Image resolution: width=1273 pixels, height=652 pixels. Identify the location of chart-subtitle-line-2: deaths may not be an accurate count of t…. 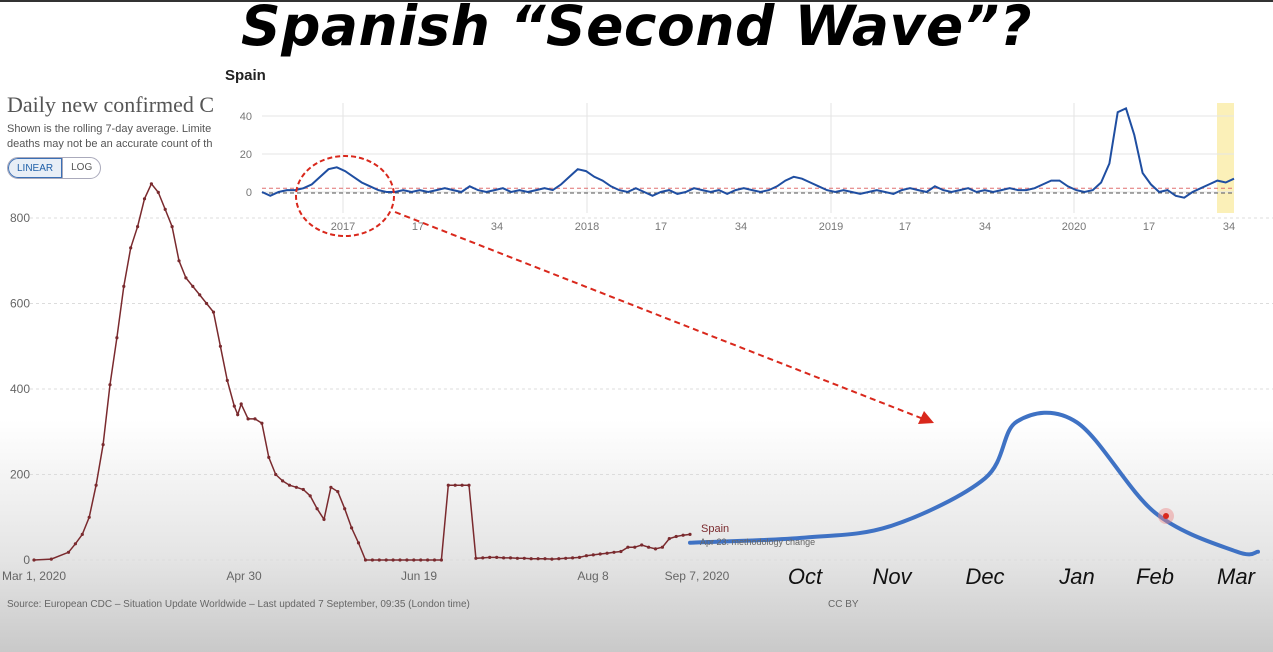
(110, 144).